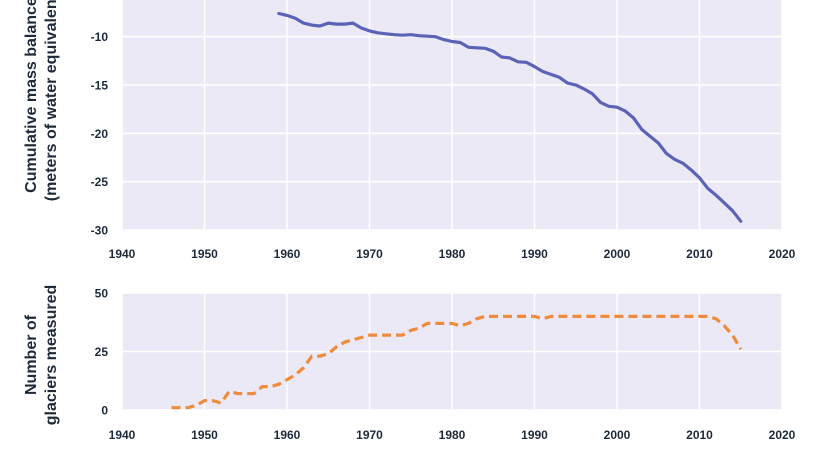 The height and width of the screenshot is (462, 820). Describe the element at coordinates (617, 254) in the screenshot. I see `mass-balance-x-tick-label: 2000` at that location.